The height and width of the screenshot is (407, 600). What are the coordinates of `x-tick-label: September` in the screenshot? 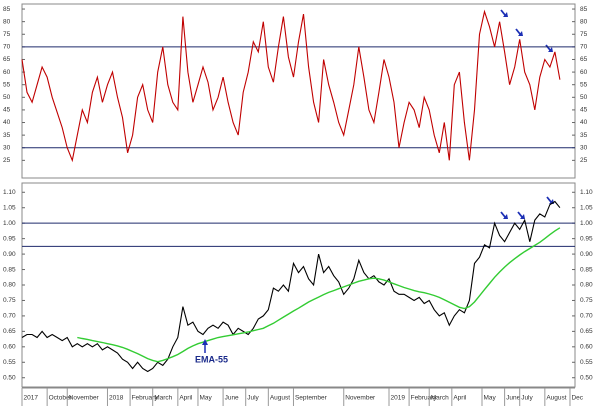 It's located at (311, 398).